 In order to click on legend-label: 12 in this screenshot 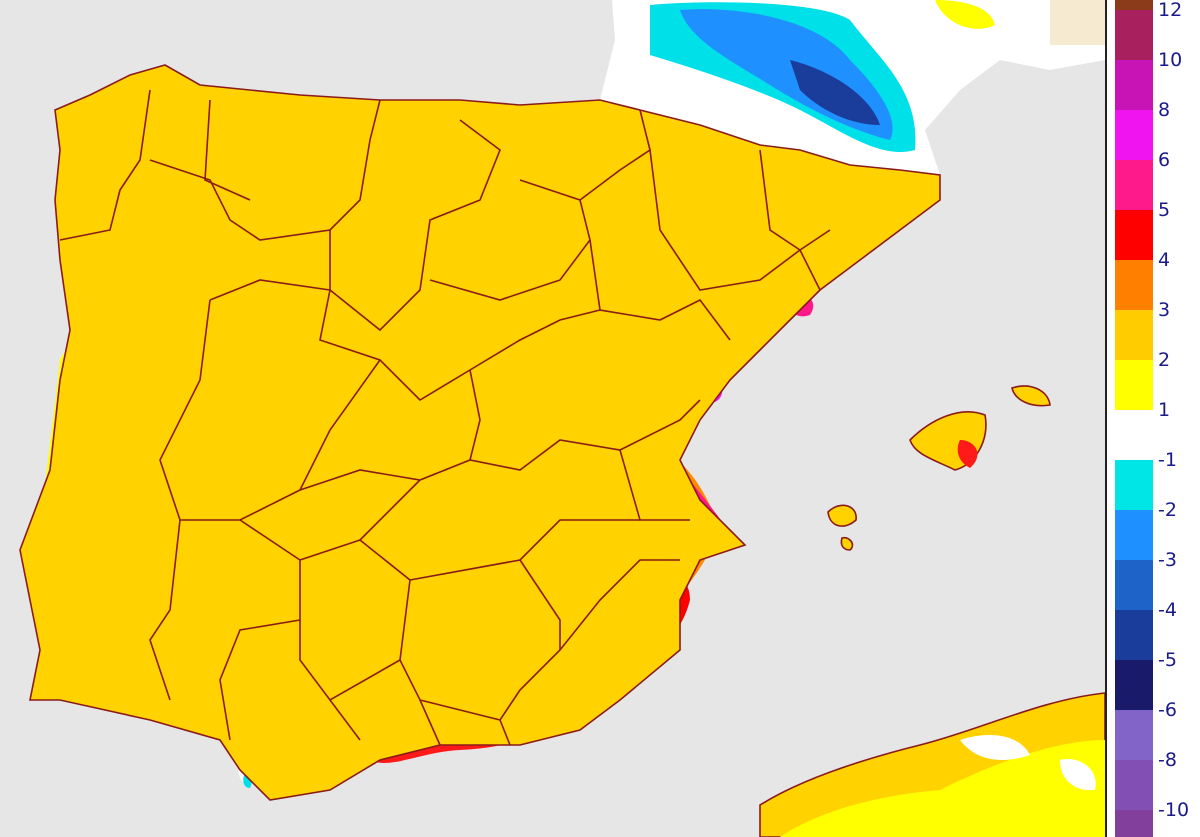, I will do `click(1170, 10)`.